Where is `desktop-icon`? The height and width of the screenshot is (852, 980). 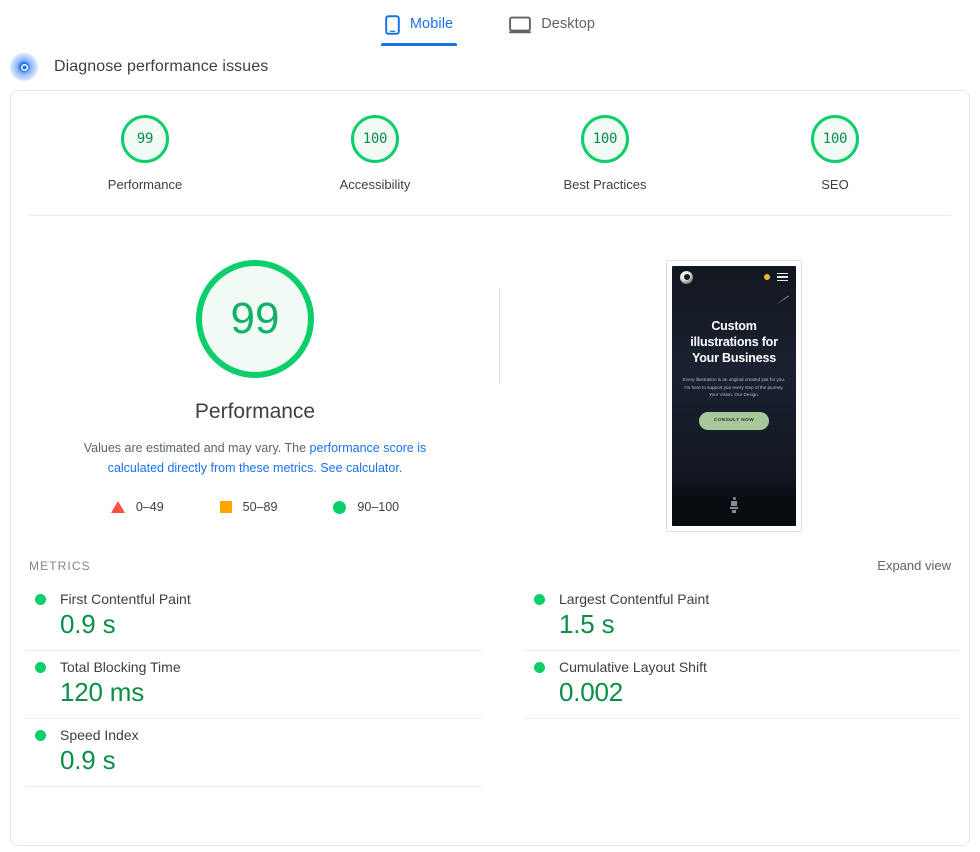 desktop-icon is located at coordinates (520, 25).